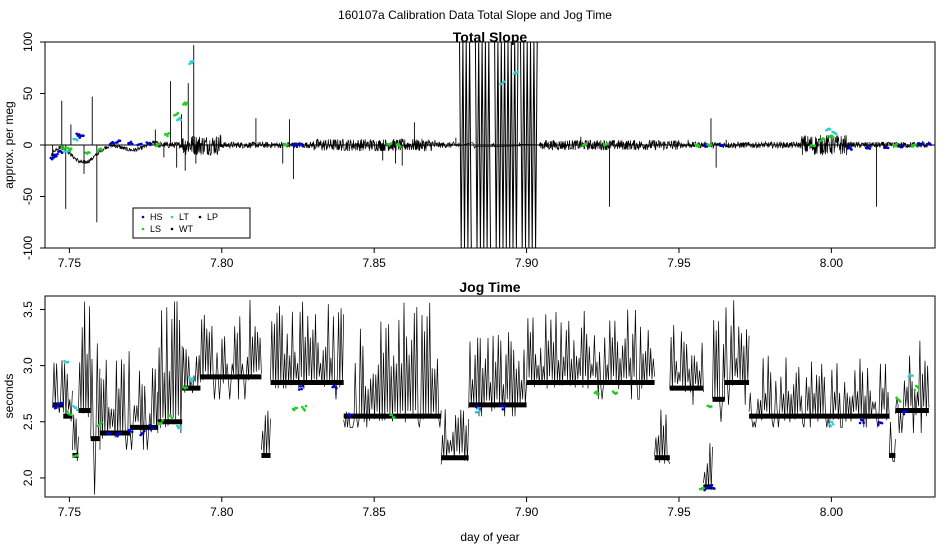 The image size is (950, 550). What do you see at coordinates (28, 144) in the screenshot?
I see `y-tick-label: 0` at bounding box center [28, 144].